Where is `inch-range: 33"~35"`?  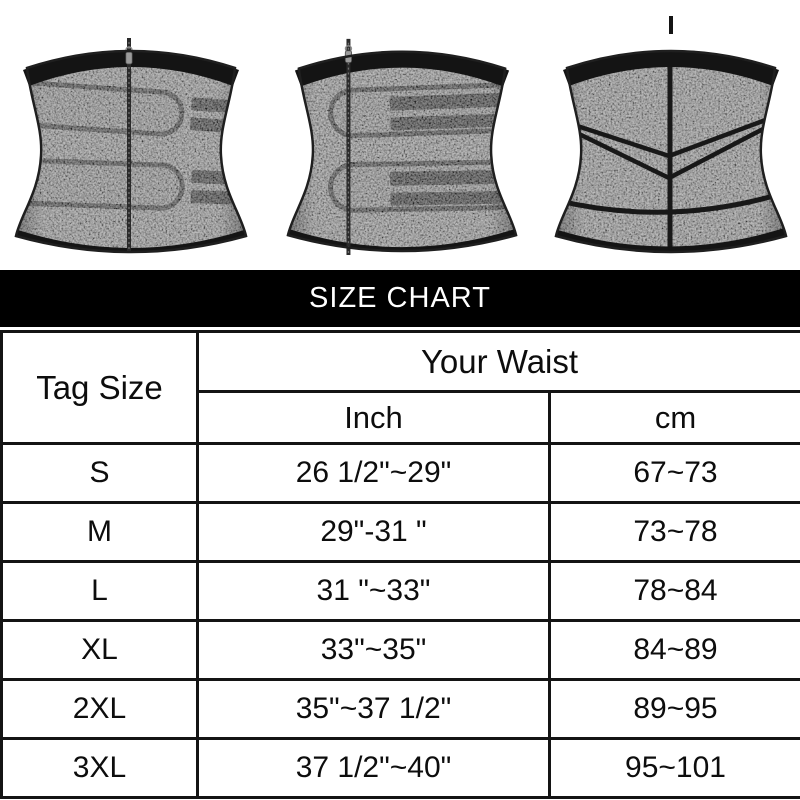
inch-range: 33"~35" is located at coordinates (373, 650).